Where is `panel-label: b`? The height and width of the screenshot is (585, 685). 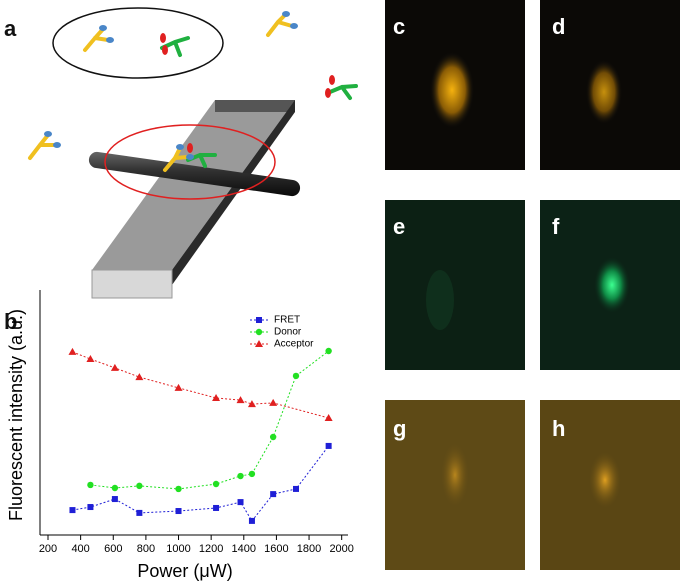
panel-label: b is located at coordinates (10, 321).